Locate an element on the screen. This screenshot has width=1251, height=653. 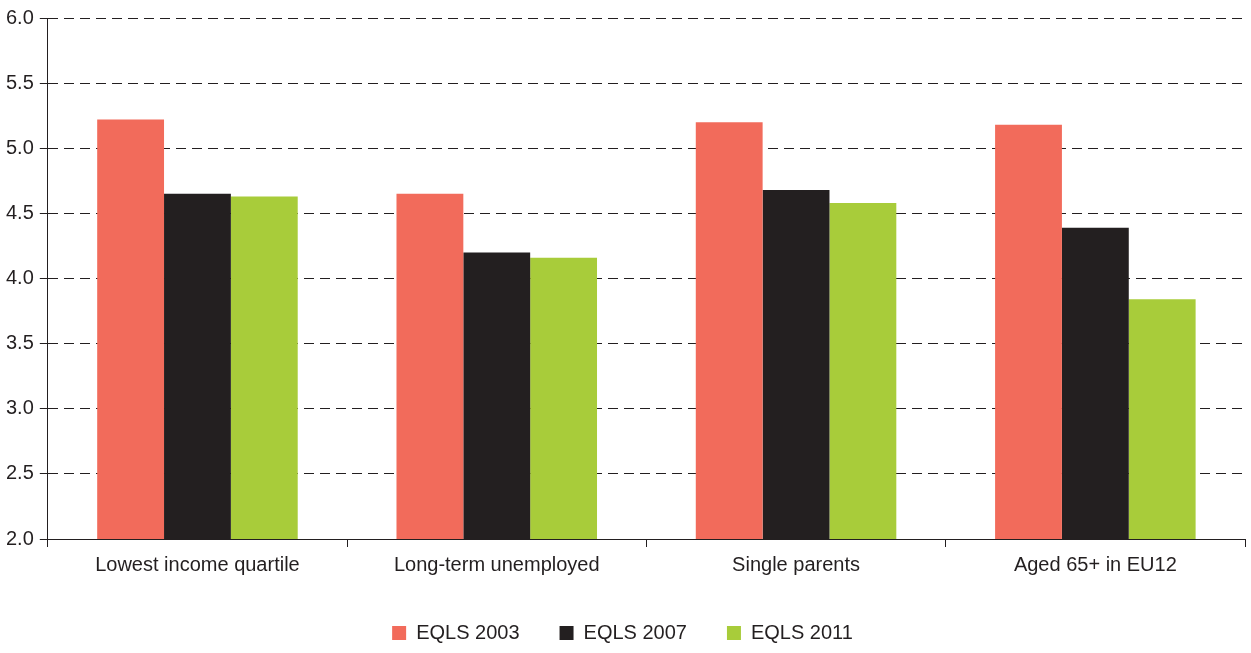
x-tick-label: Long-term unemployed is located at coordinates (496, 563).